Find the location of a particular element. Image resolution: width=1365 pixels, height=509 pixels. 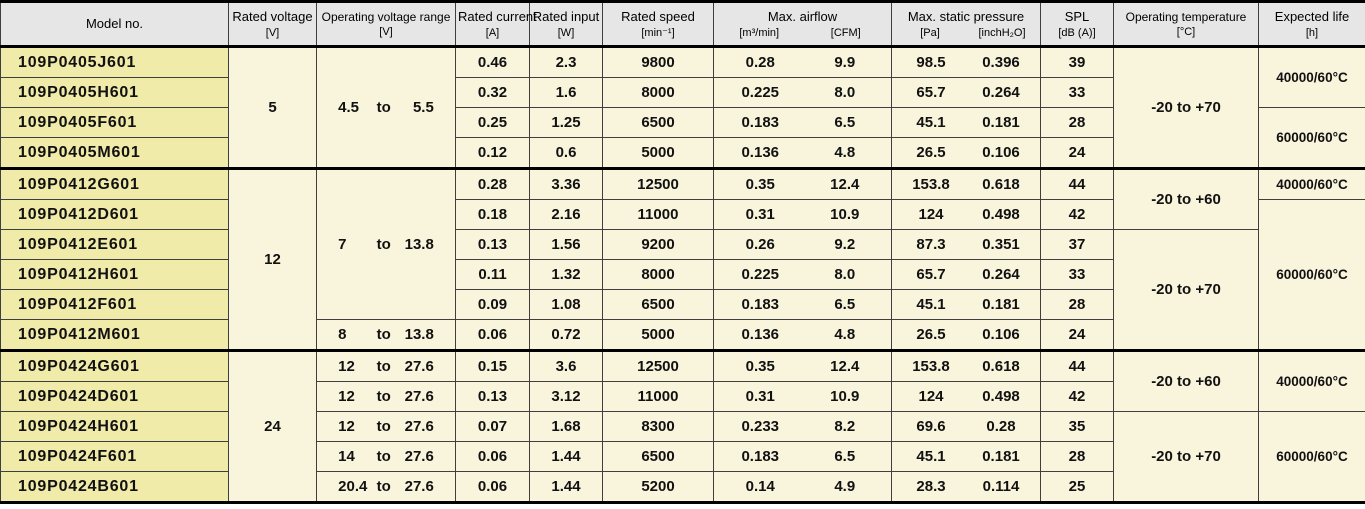

voltage-range-max: 5.5 is located at coordinates (423, 107).